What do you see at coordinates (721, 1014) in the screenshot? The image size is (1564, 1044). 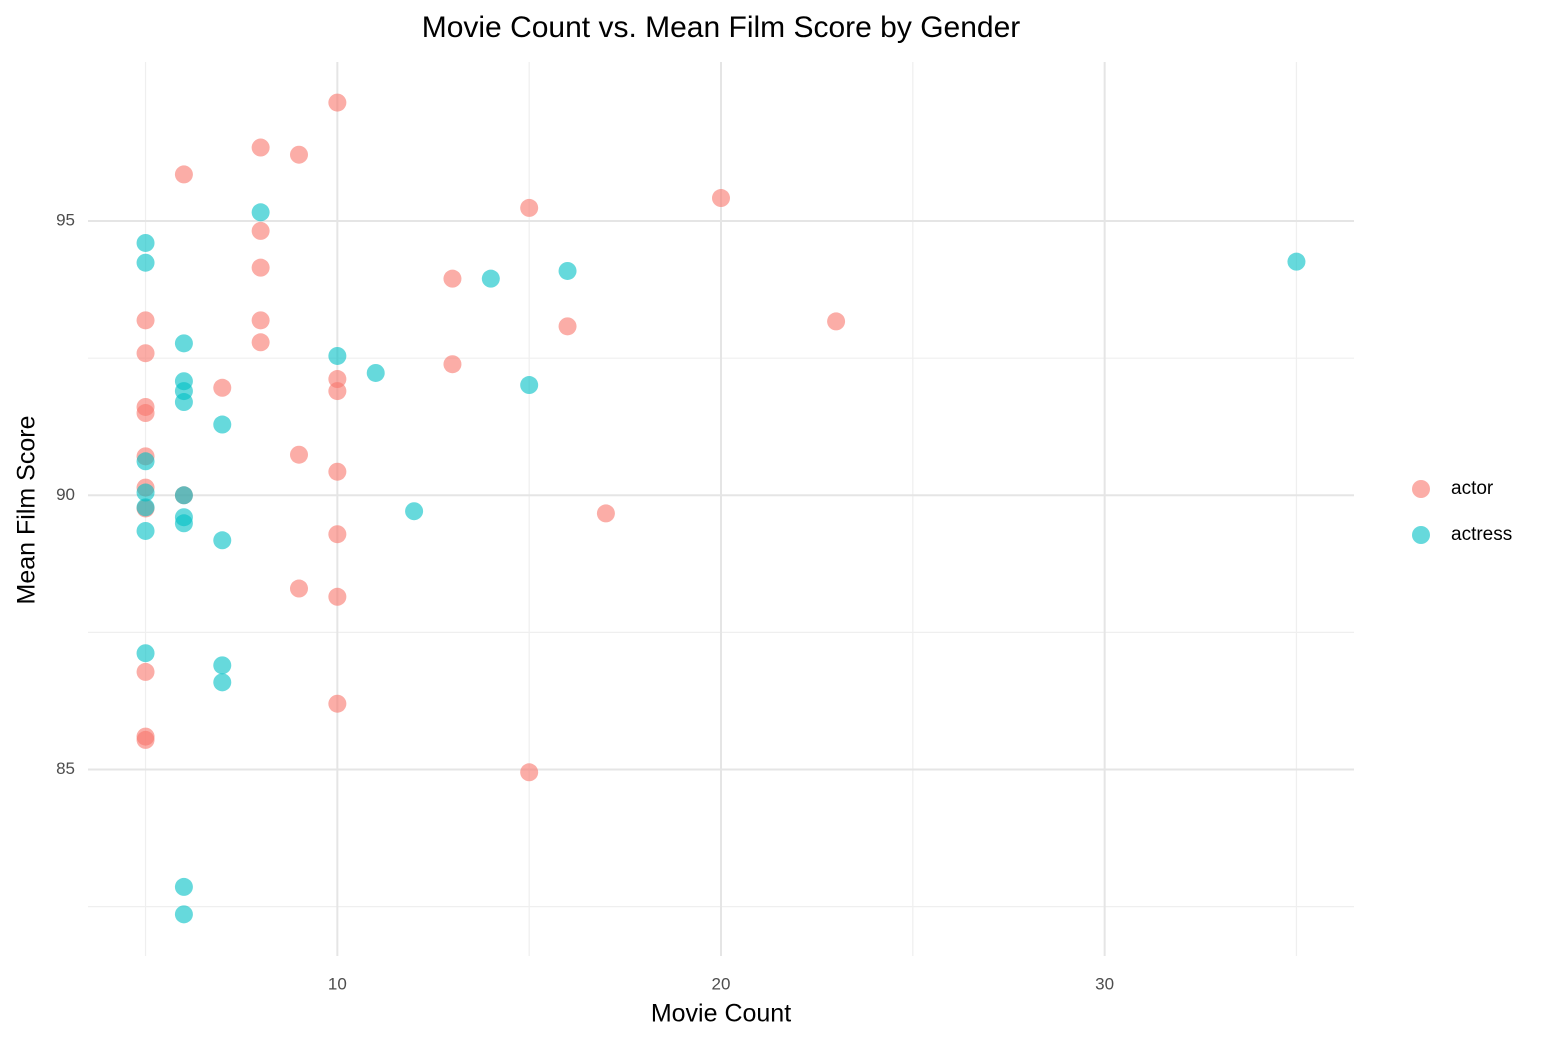 I see `x-axis-label: Movie Count` at bounding box center [721, 1014].